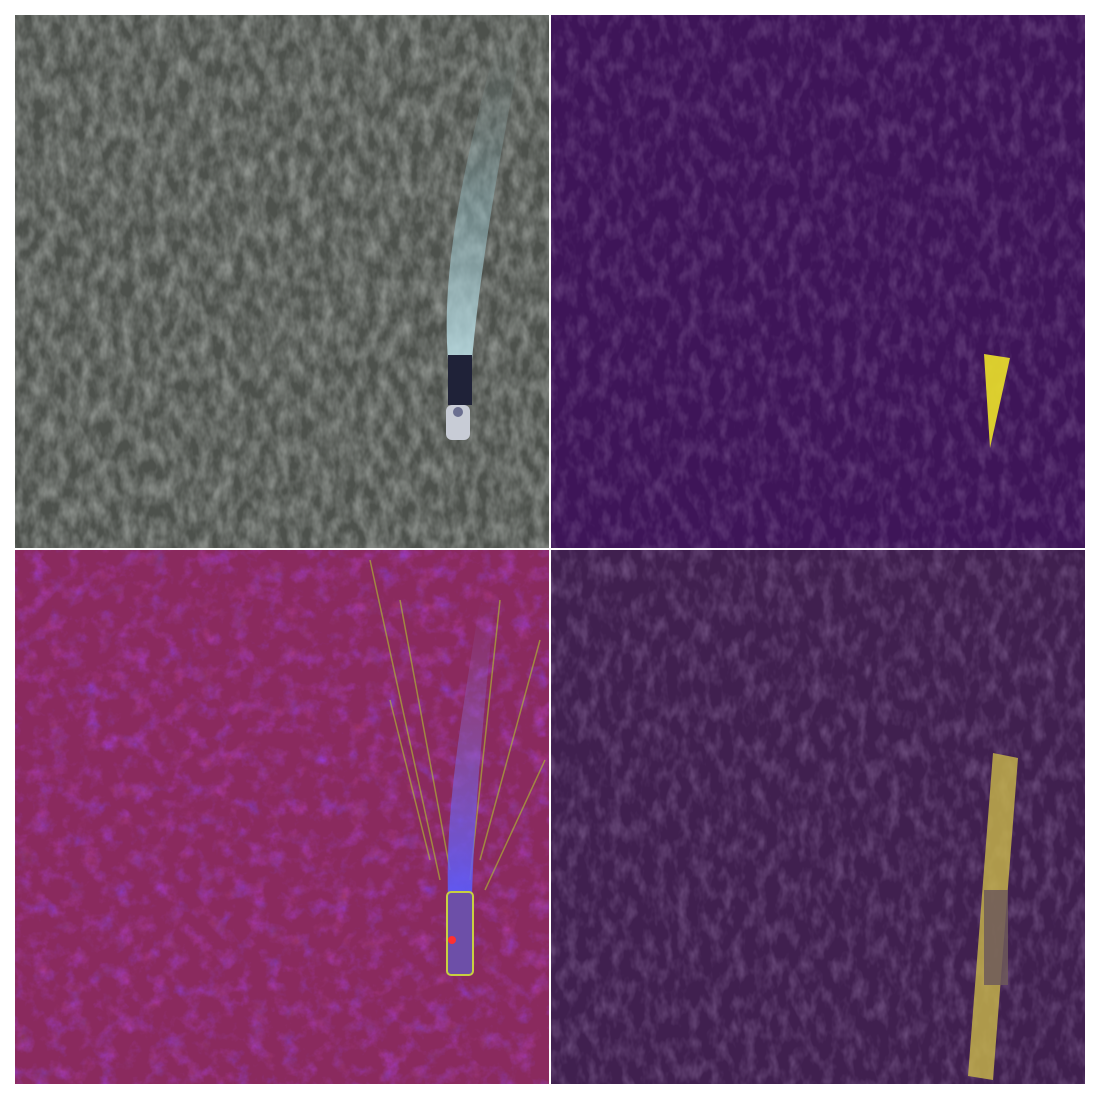 The image size is (1100, 1100). I want to click on boat-hull, so click(460, 380).